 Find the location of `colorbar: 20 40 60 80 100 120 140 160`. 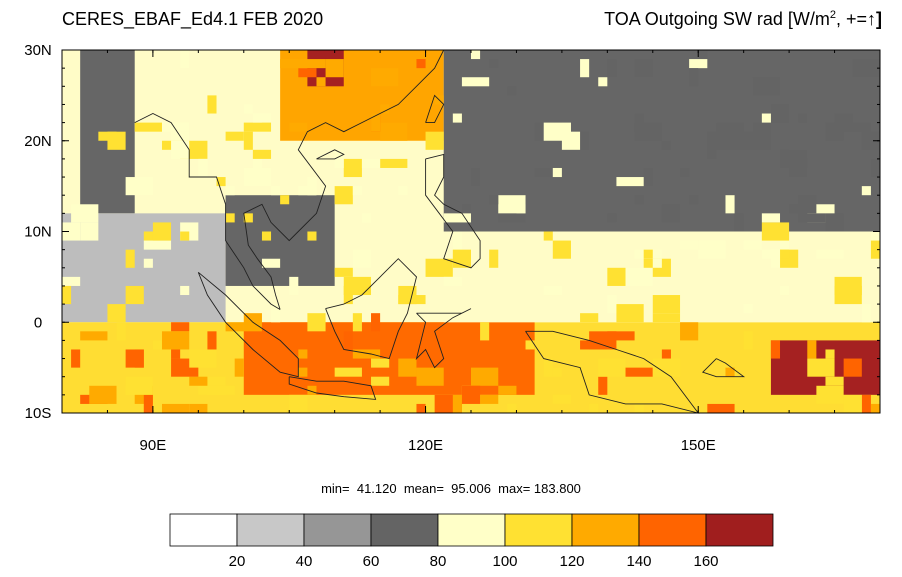

colorbar: 20 40 60 80 100 120 140 160 is located at coordinates (471, 541).